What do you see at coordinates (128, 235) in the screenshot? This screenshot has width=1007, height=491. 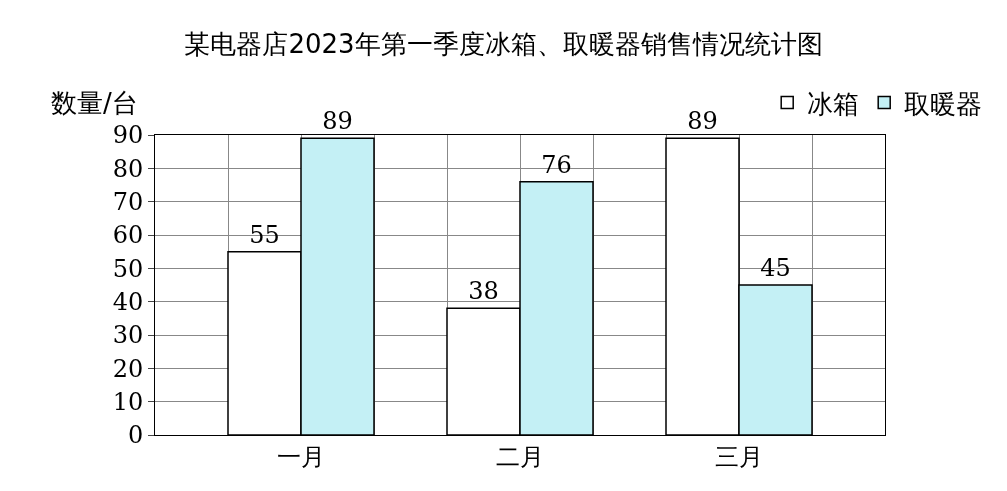 I see `y-tick-label: 60` at bounding box center [128, 235].